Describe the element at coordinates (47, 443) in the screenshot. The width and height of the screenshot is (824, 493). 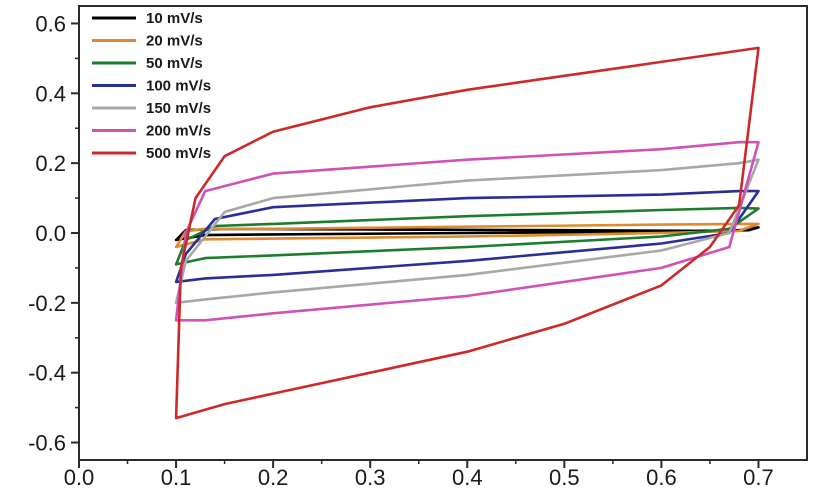
I see `y-tick-label: -0.6` at that location.